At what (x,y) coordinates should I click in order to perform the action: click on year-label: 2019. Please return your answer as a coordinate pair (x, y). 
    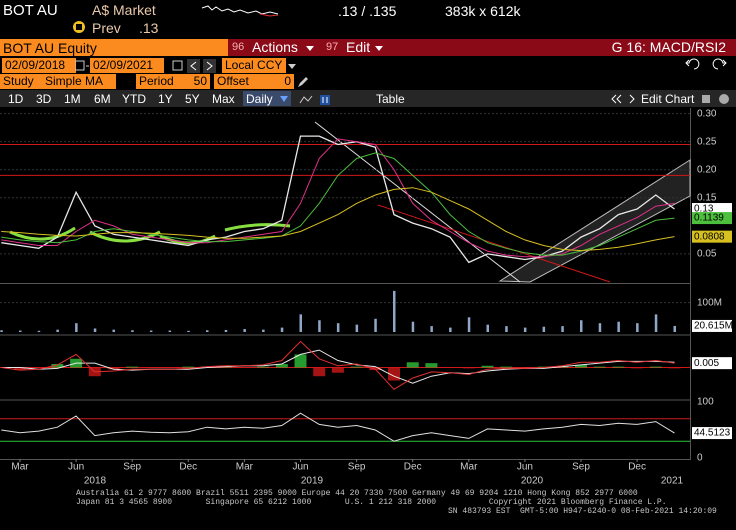
    Looking at the image, I should click on (312, 481).